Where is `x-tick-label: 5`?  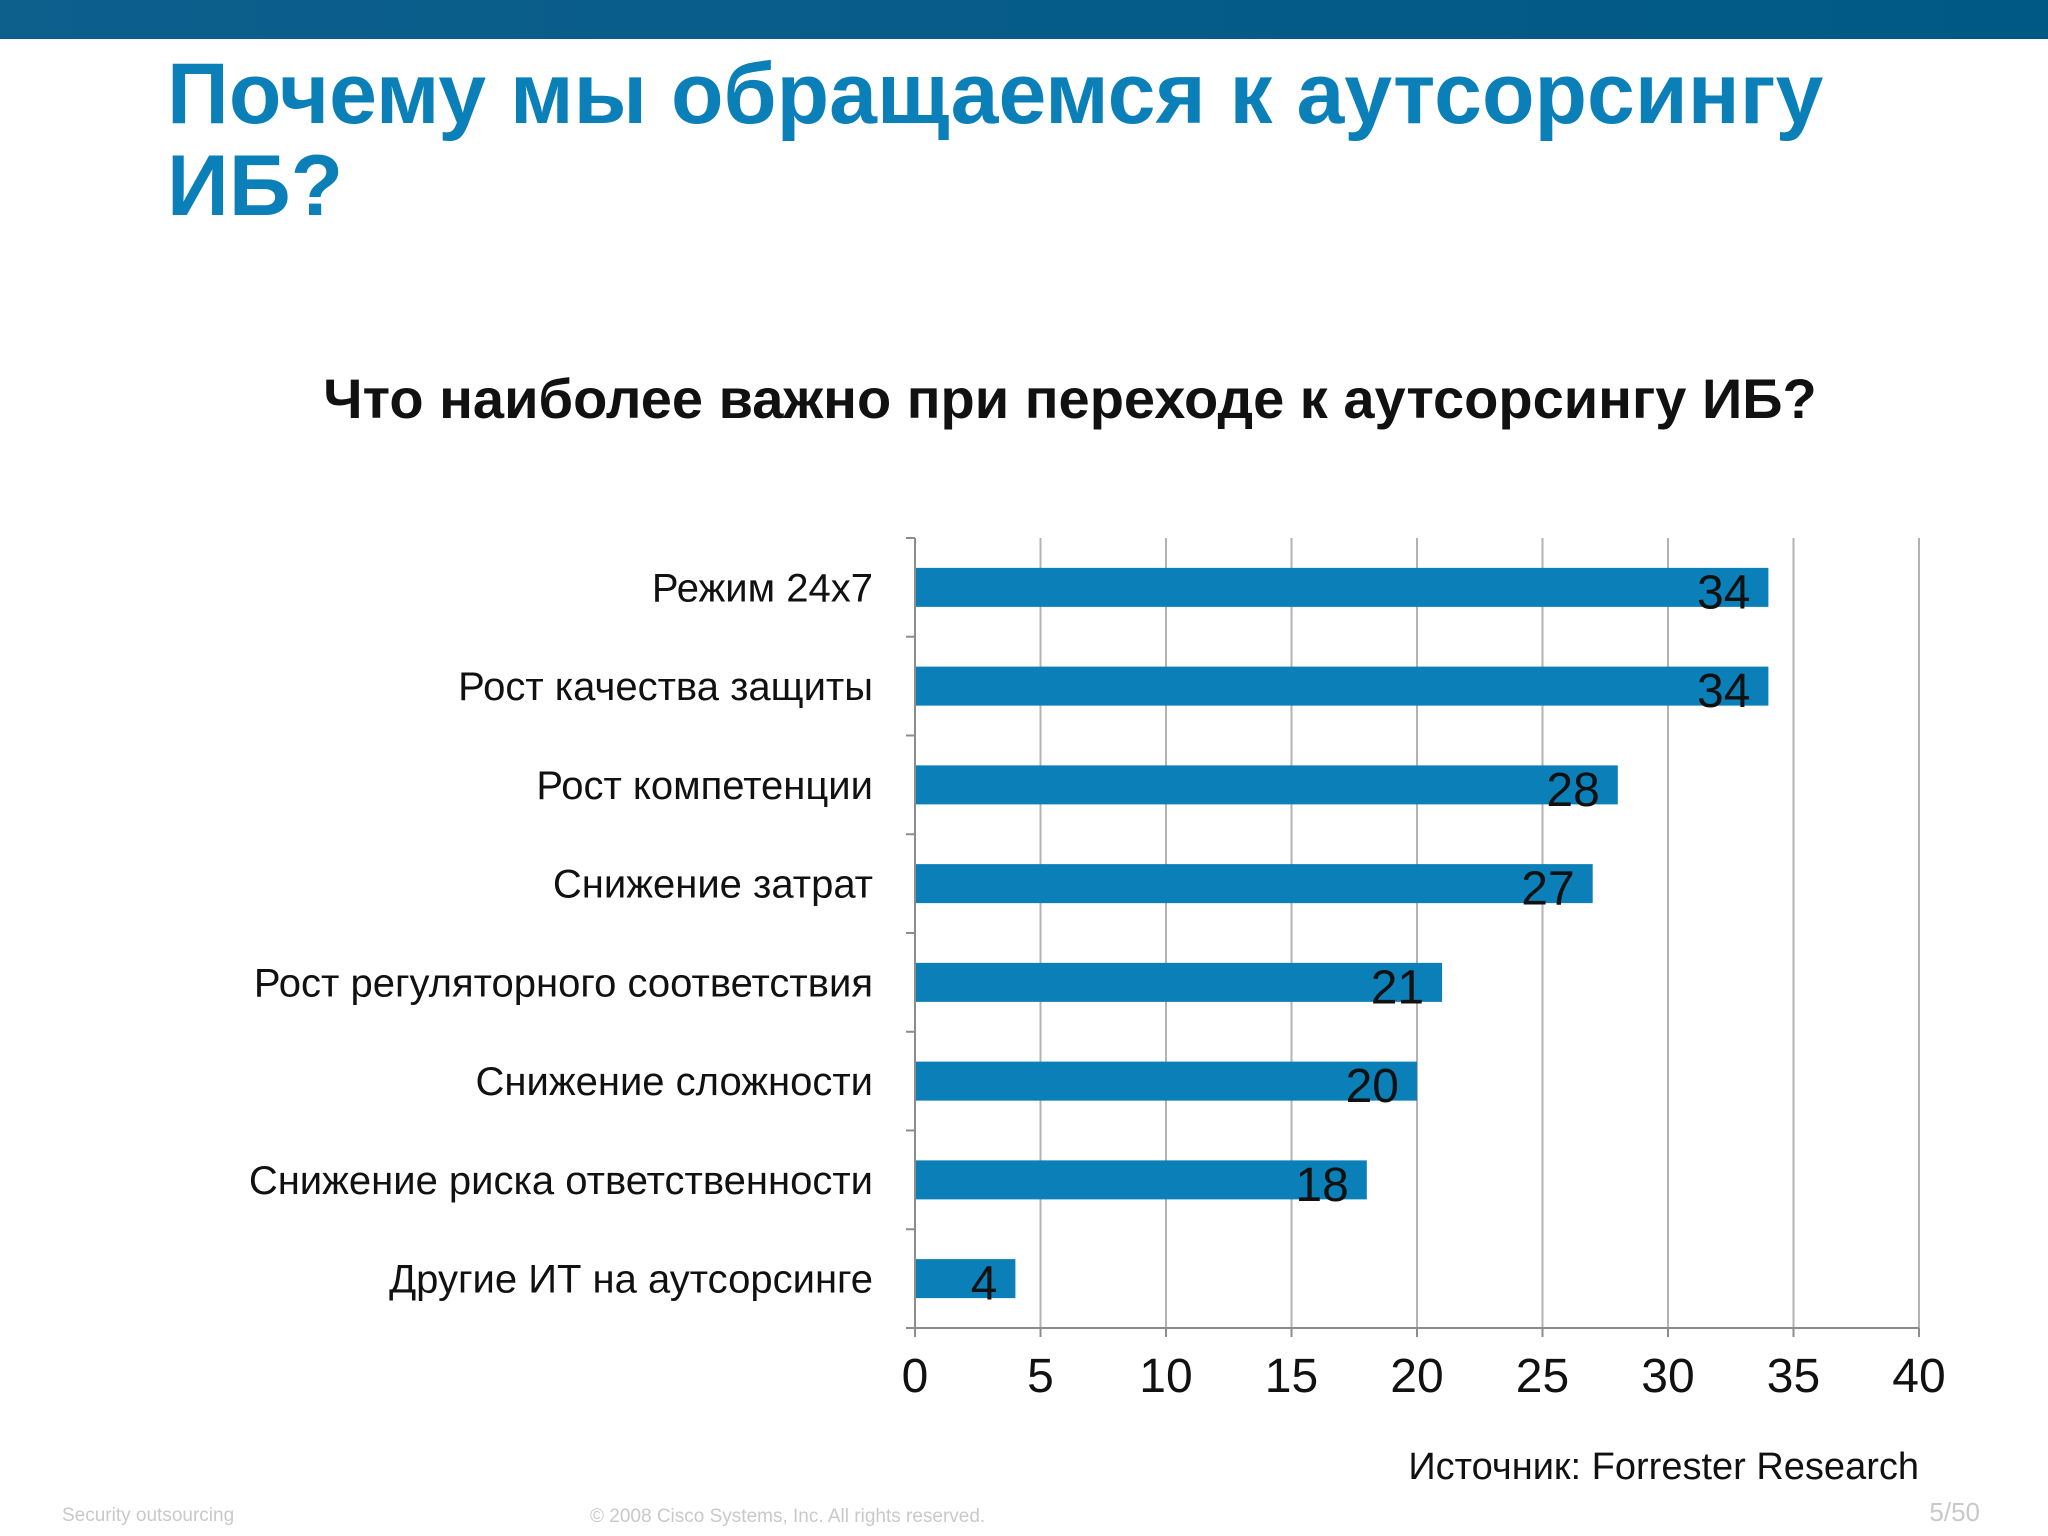
x-tick-label: 5 is located at coordinates (1040, 1376).